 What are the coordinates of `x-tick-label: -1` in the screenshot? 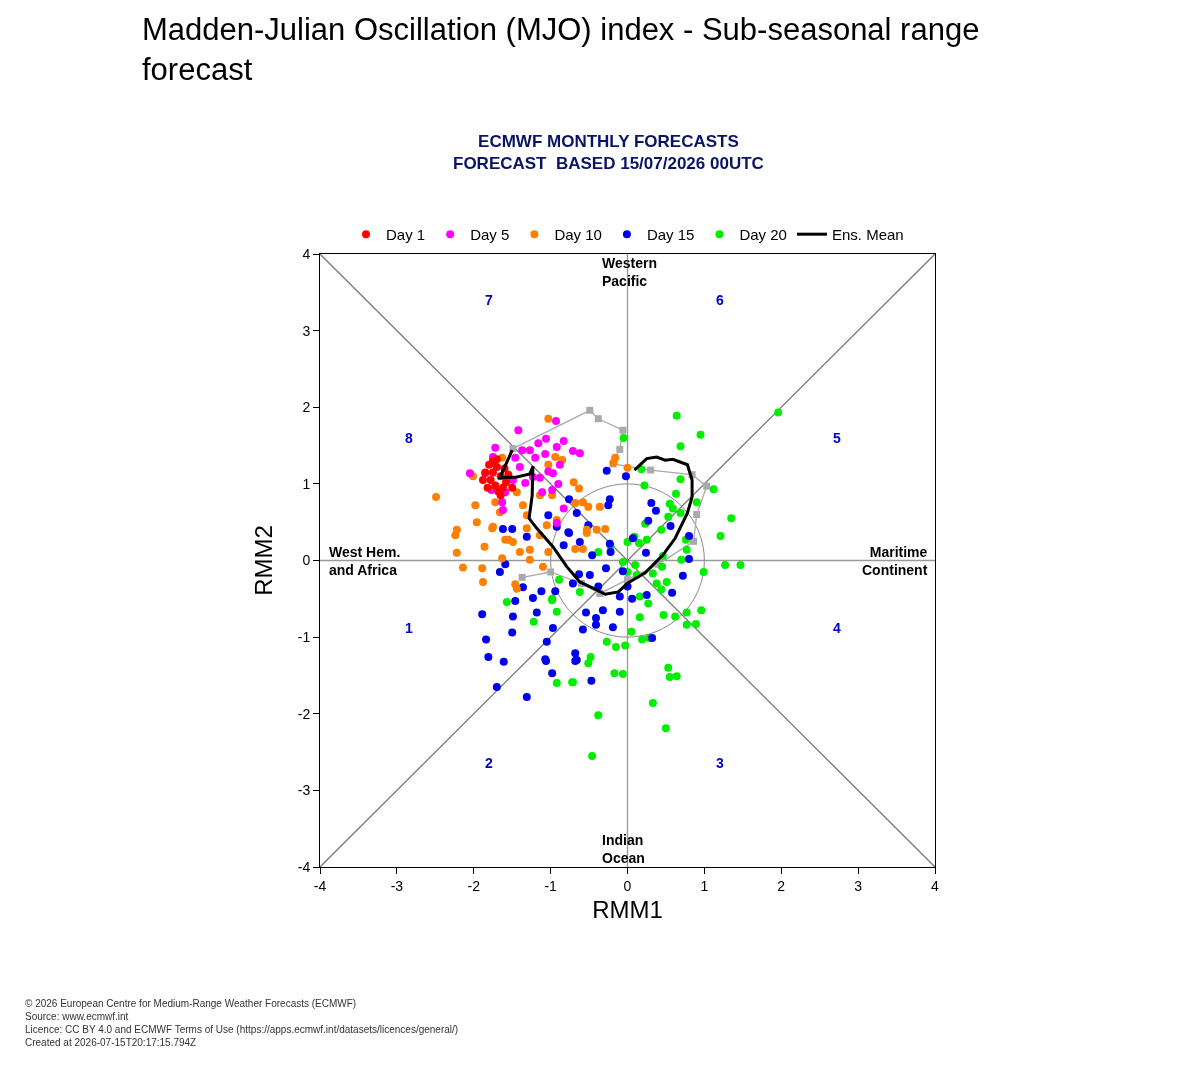 It's located at (551, 885).